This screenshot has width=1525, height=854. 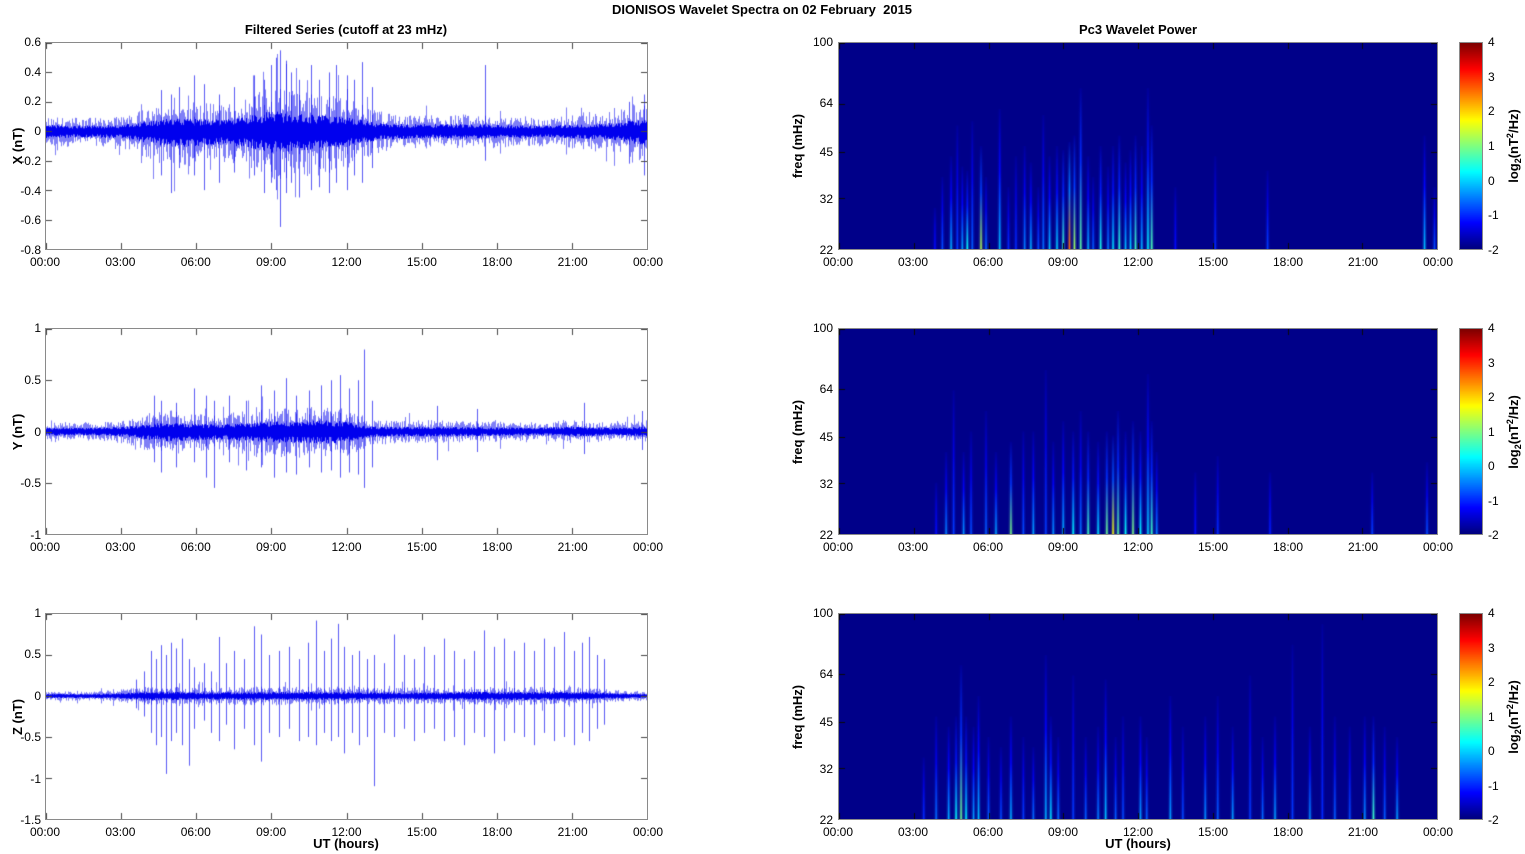 I want to click on xtick-x-timeseries: 03:00, so click(x=120, y=262).